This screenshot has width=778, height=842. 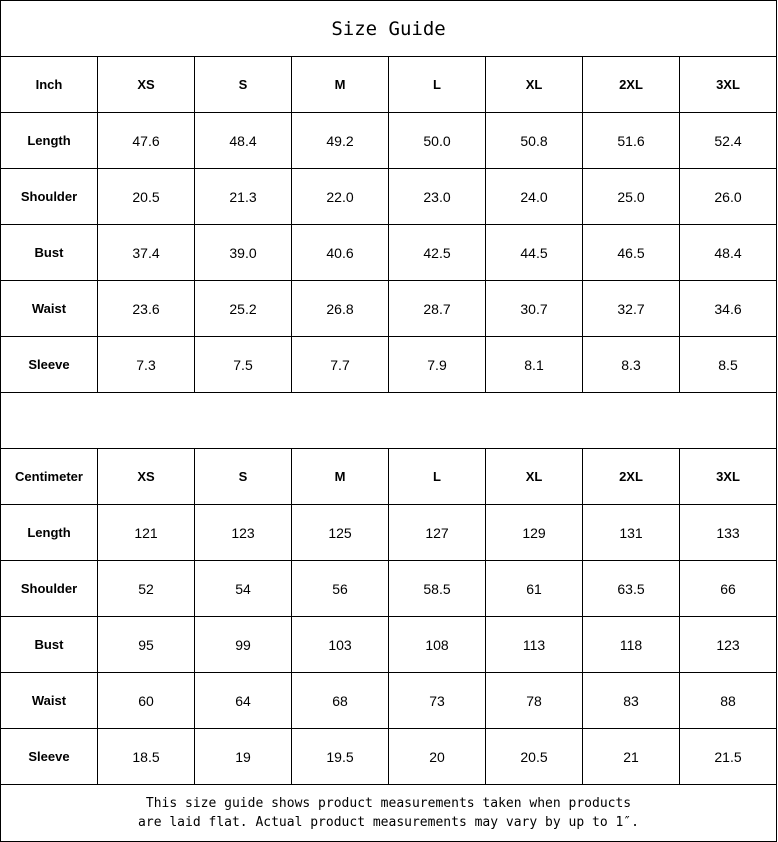 I want to click on spacer-cell, so click(x=389, y=420).